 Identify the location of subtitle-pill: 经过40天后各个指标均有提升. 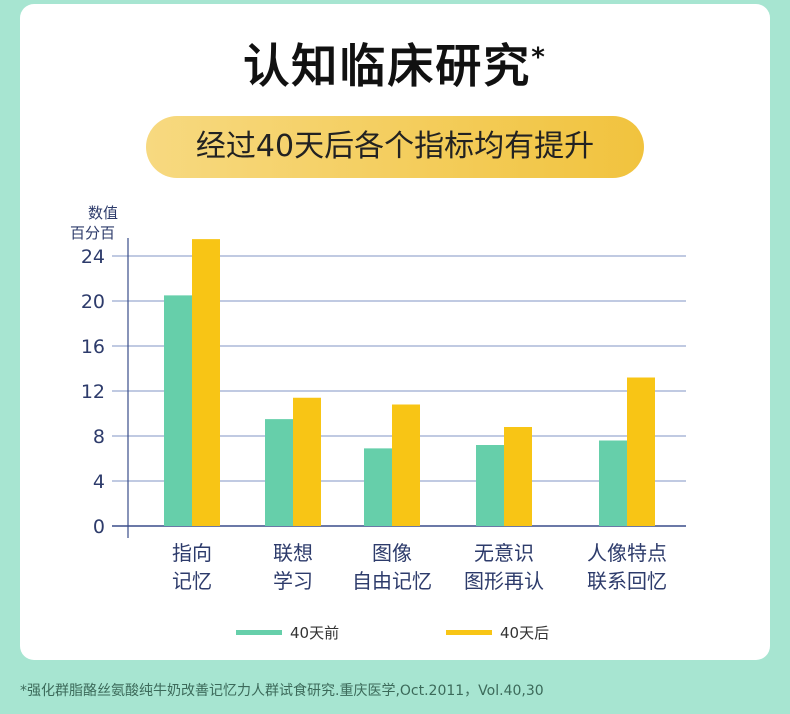
(395, 147).